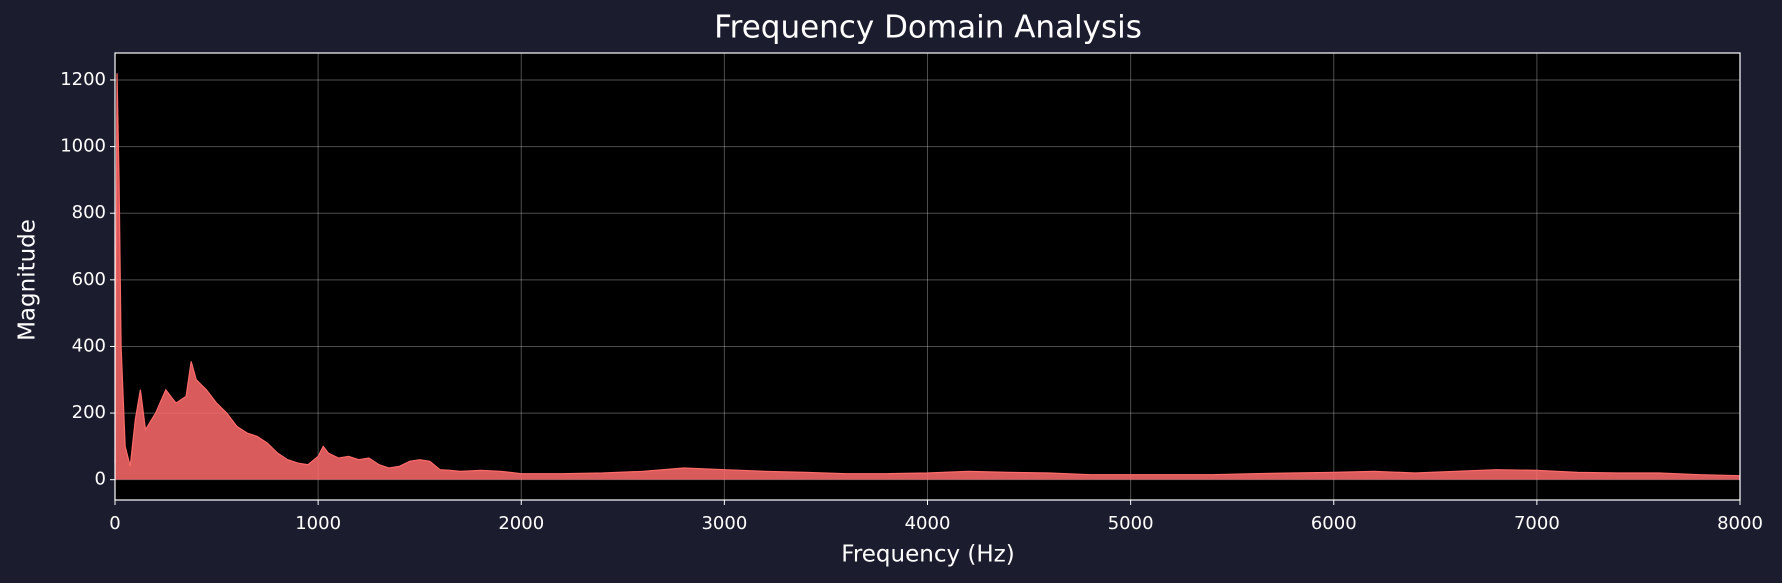 This screenshot has width=1782, height=583. I want to click on y-tick-label: 1000, so click(83, 146).